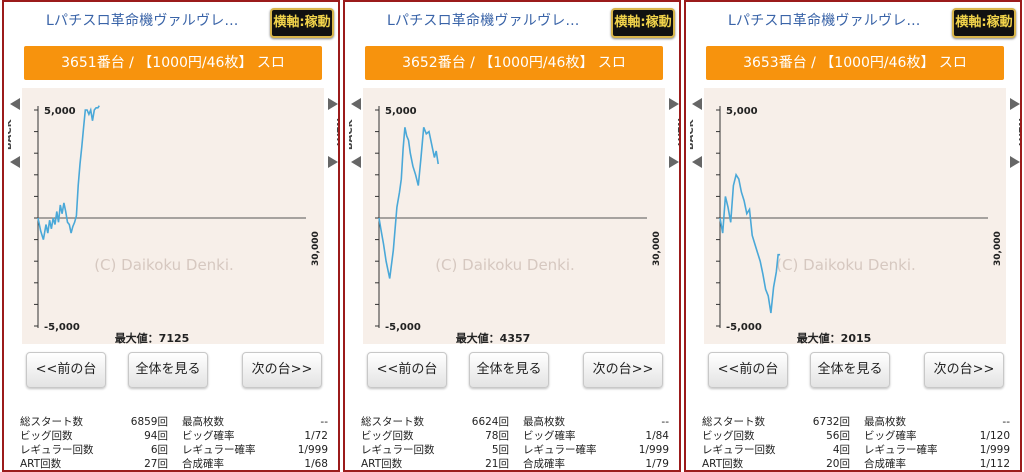 This screenshot has width=1024, height=472. Describe the element at coordinates (316, 464) in the screenshot. I see `stat-value: 1/68` at that location.